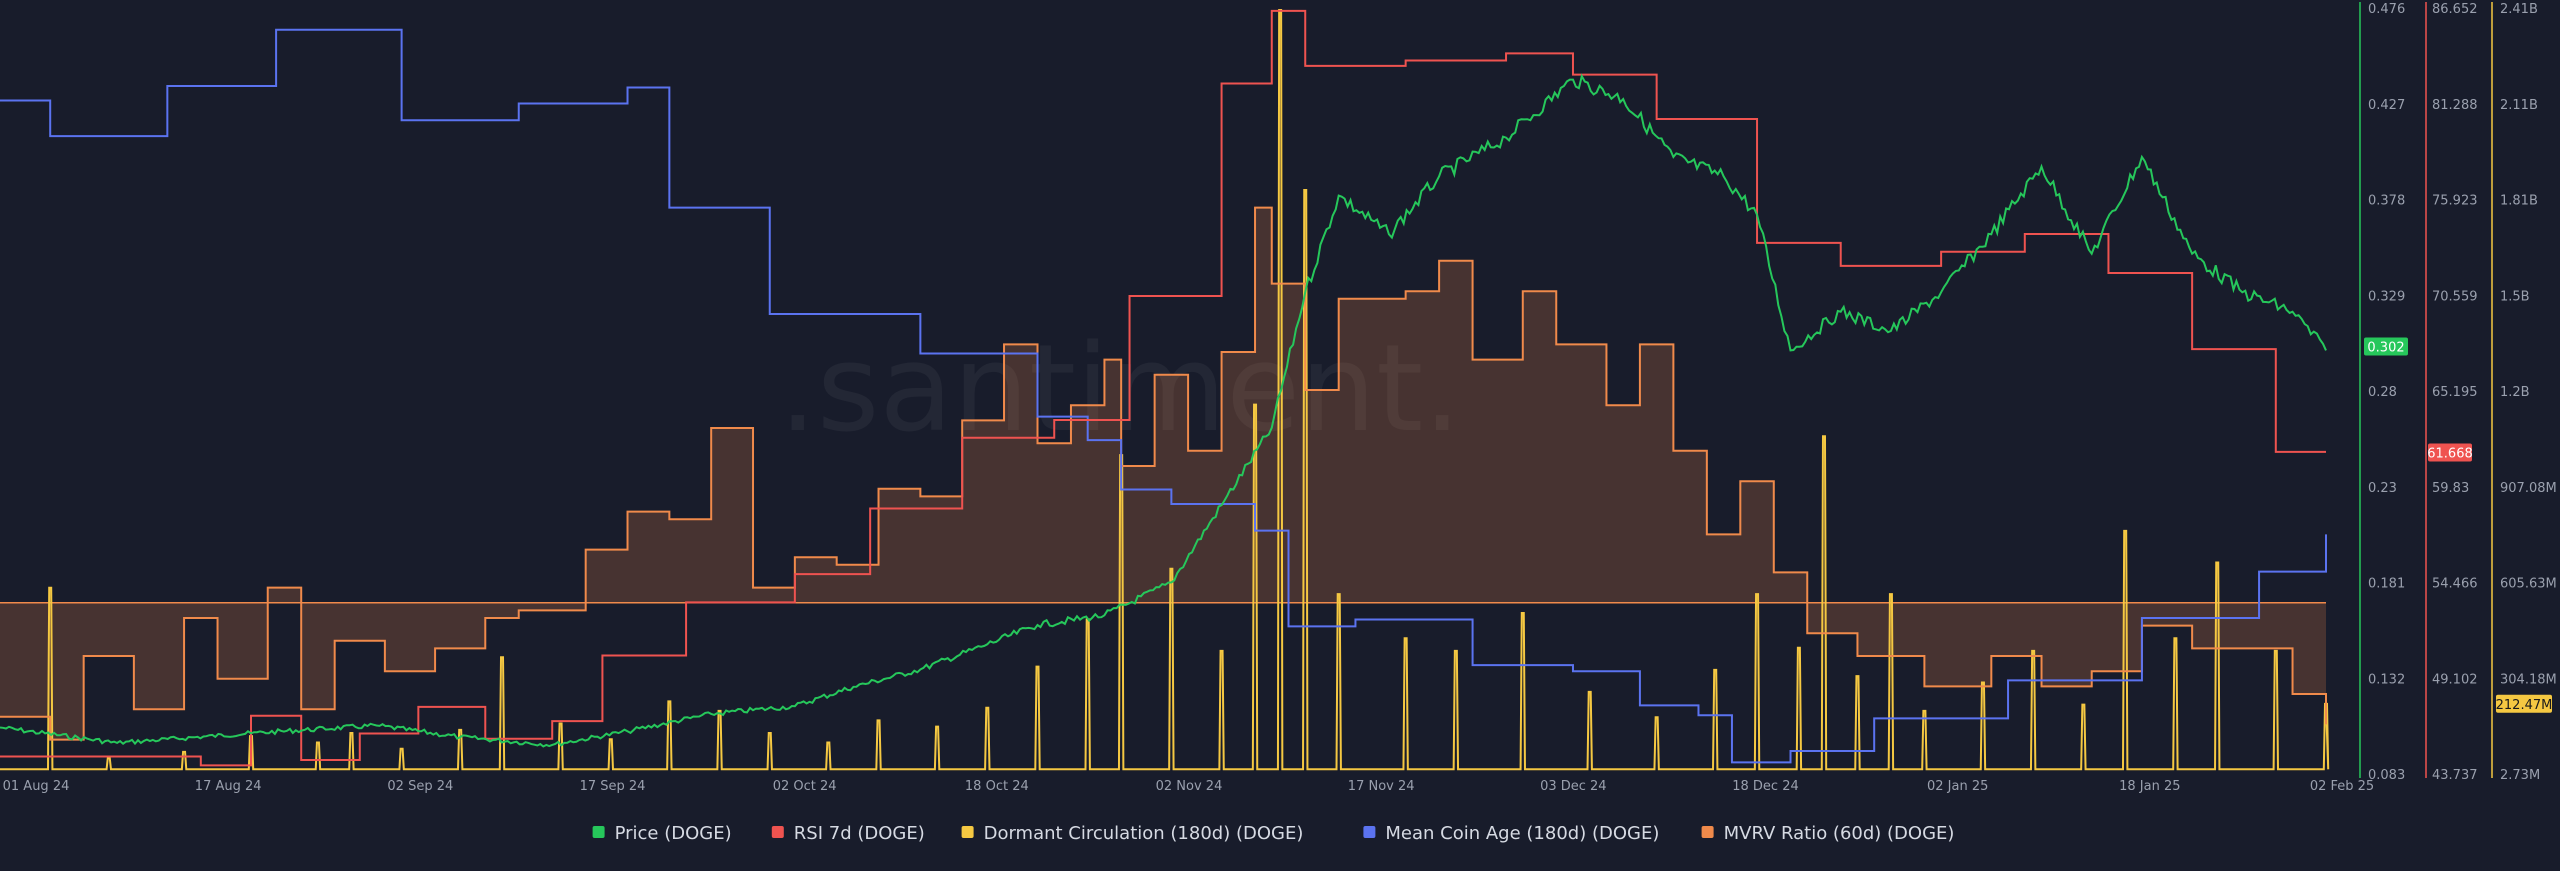 The width and height of the screenshot is (2560, 871). What do you see at coordinates (2382, 488) in the screenshot?
I see `price-axis-tick: 0.23` at bounding box center [2382, 488].